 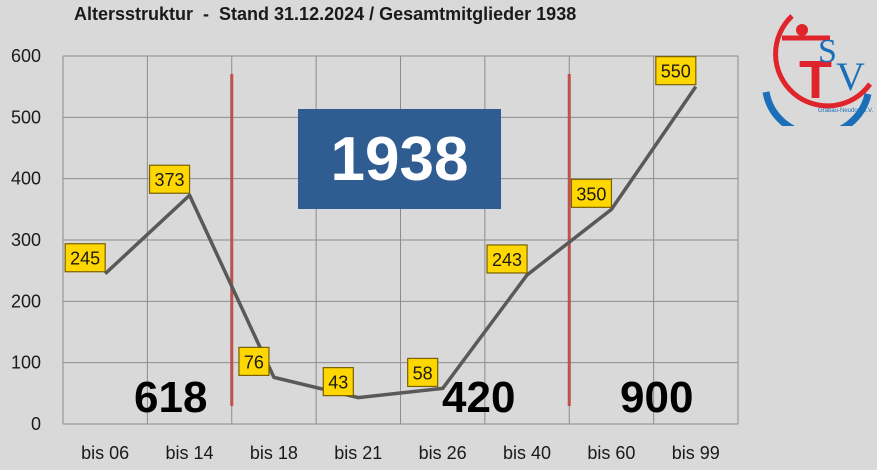 I want to click on logo-blue-arc, so click(x=817, y=108).